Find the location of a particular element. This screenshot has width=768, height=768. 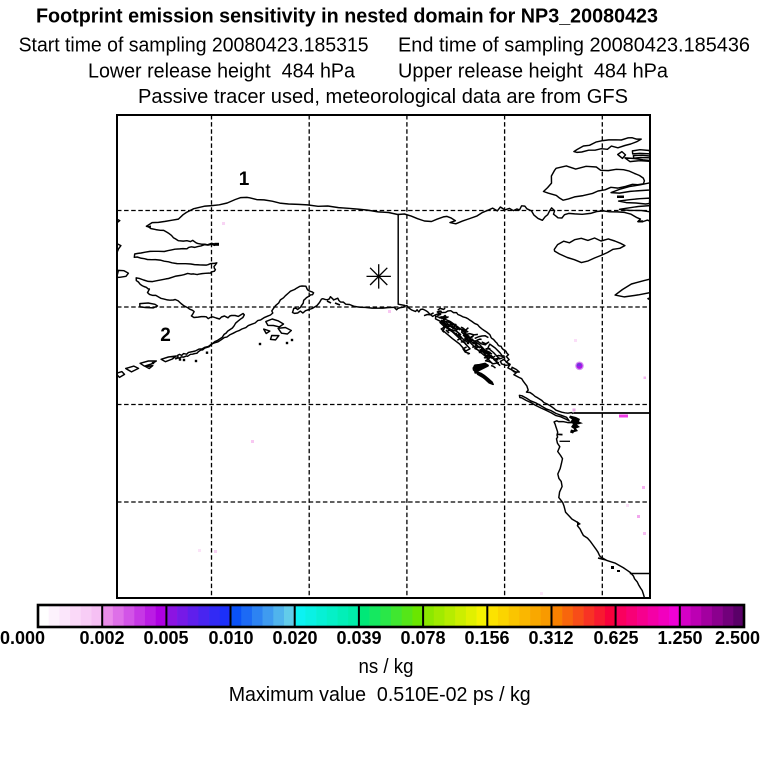

svg-text: ns / kg is located at coordinates (386, 667).